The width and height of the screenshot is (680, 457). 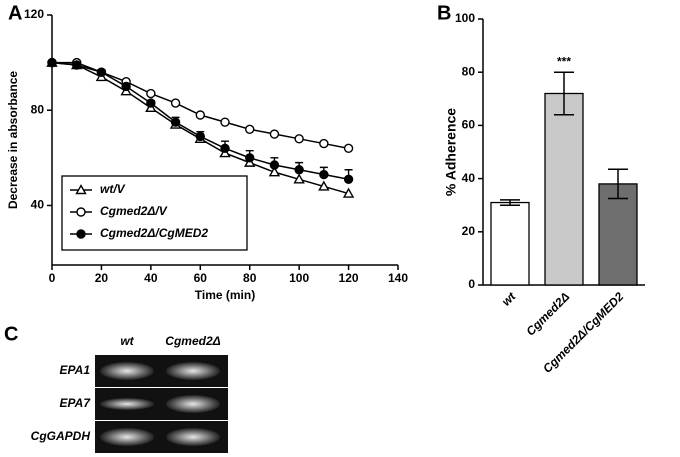 What do you see at coordinates (61, 436) in the screenshot?
I see `gene-label: CgGAPDH` at bounding box center [61, 436].